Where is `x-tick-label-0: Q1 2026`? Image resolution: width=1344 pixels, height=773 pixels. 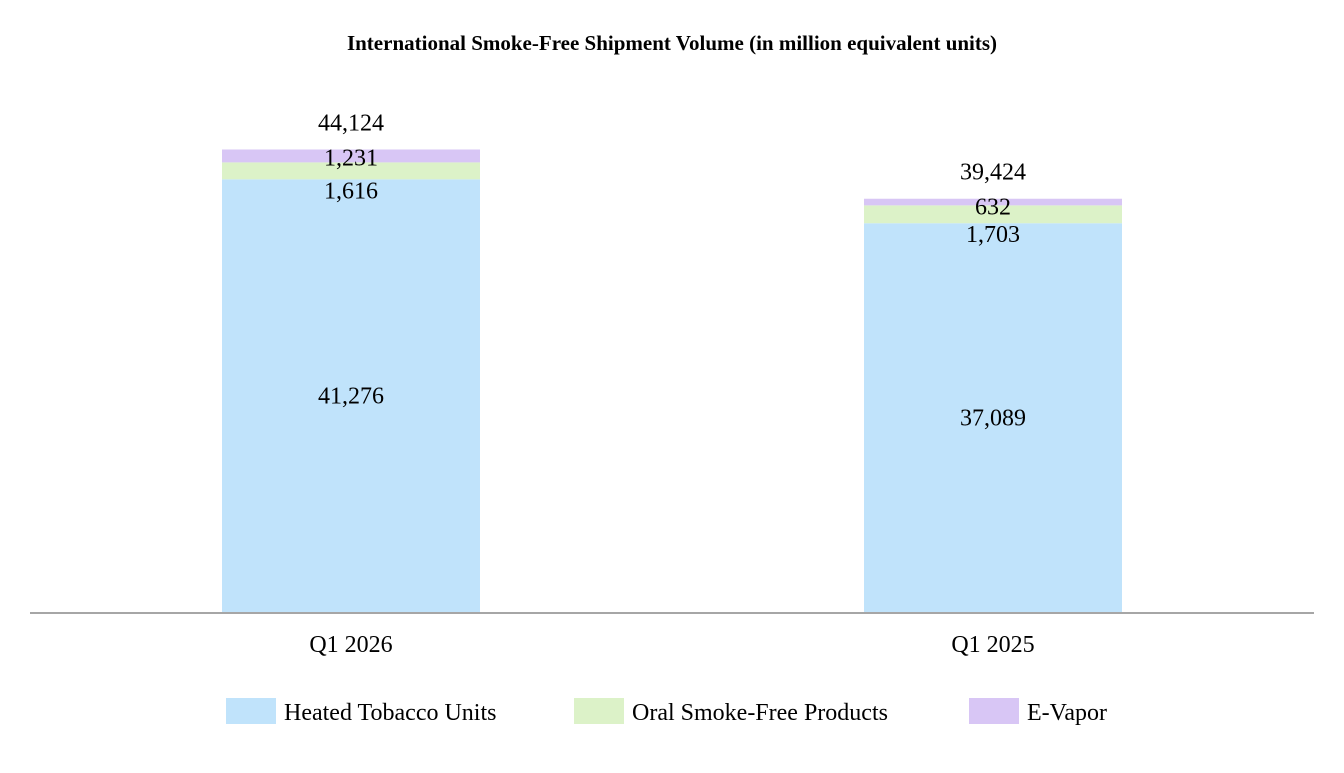
x-tick-label-0: Q1 2026 is located at coordinates (350, 645).